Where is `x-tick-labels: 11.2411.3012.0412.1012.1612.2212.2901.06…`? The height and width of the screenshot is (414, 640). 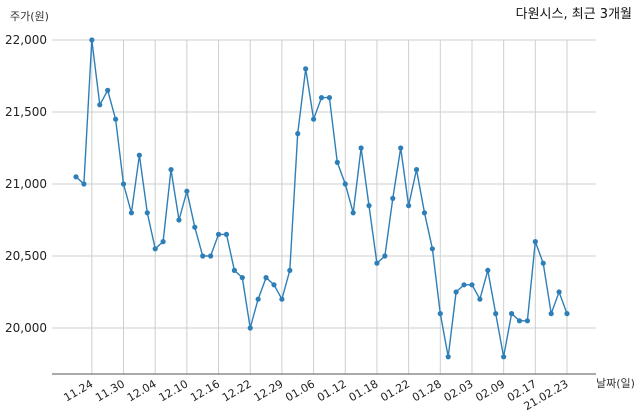 x-tick-labels: 11.2411.3012.0412.1012.1612.2212.2901.06… is located at coordinates (316, 395).